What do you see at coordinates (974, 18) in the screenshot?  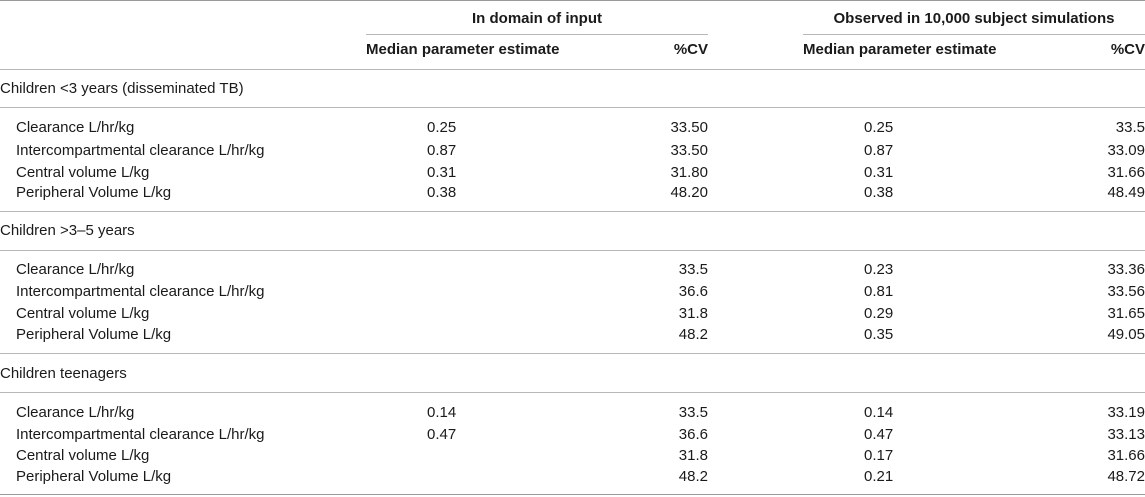 I see `group-header-simulations: Observed in 10,000 subject simulations` at bounding box center [974, 18].